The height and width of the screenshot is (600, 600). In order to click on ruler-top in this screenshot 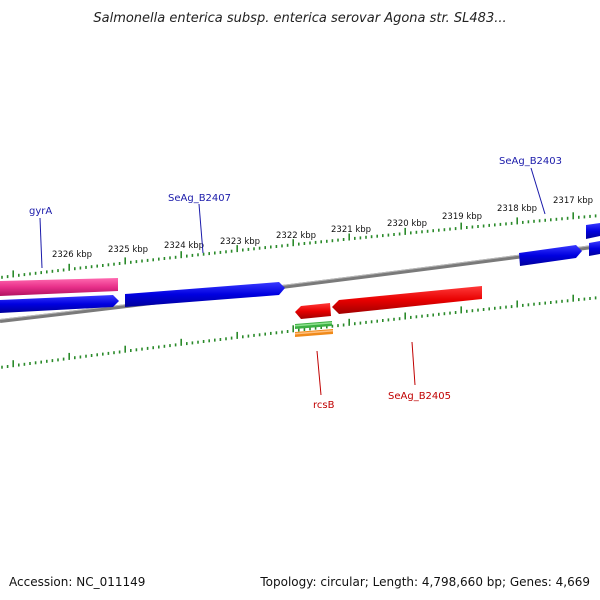, I will do `click(299, 245)`.